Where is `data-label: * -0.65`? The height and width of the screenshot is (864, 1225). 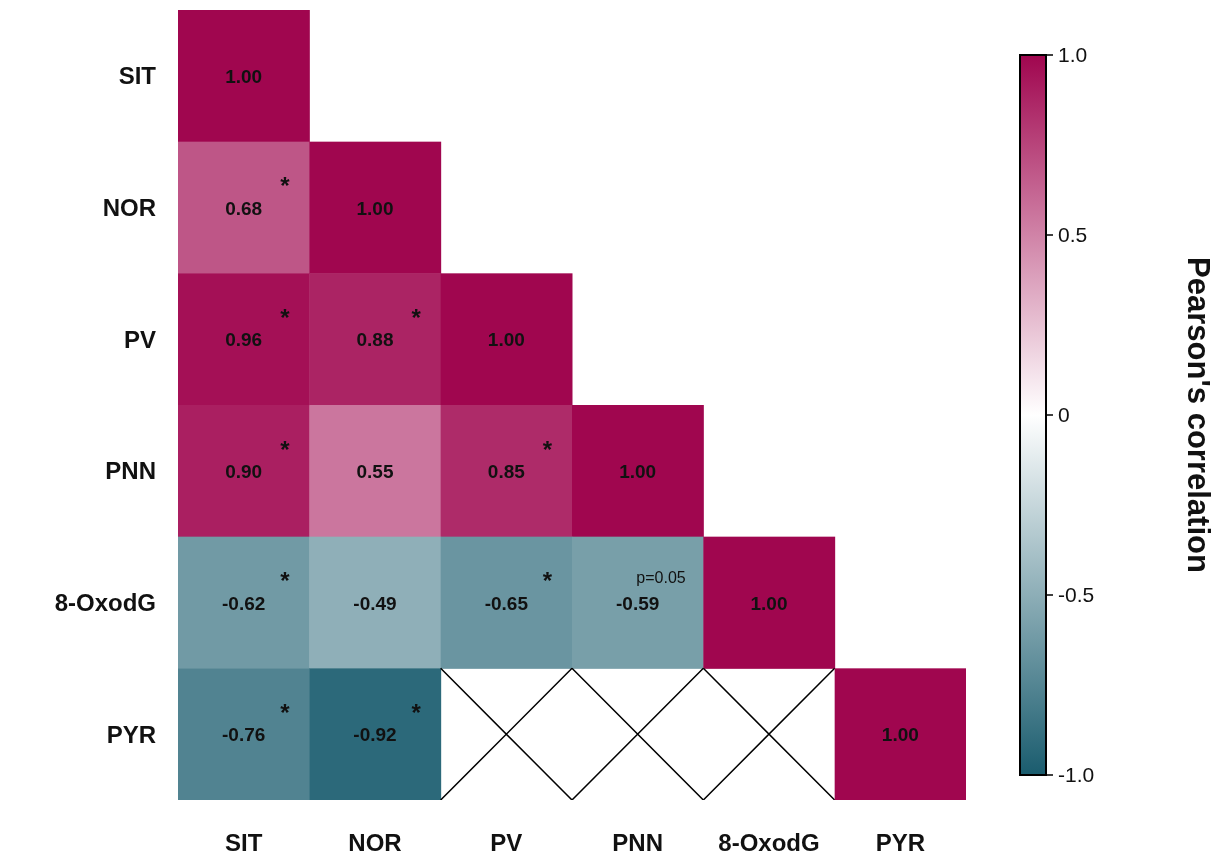
data-label: * -0.65 is located at coordinates (521, 590).